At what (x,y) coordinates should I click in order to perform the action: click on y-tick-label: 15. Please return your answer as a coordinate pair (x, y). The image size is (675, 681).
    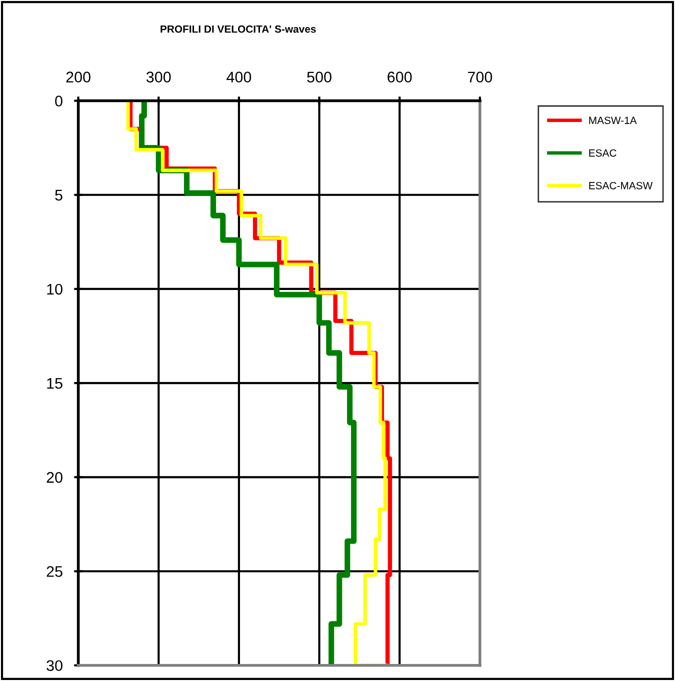
    Looking at the image, I should click on (54, 383).